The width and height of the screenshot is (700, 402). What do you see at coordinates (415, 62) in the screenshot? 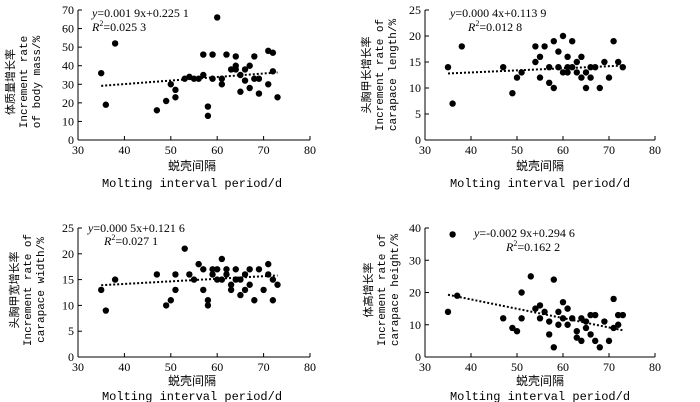
I see `y-tick-label: 15` at bounding box center [415, 62].